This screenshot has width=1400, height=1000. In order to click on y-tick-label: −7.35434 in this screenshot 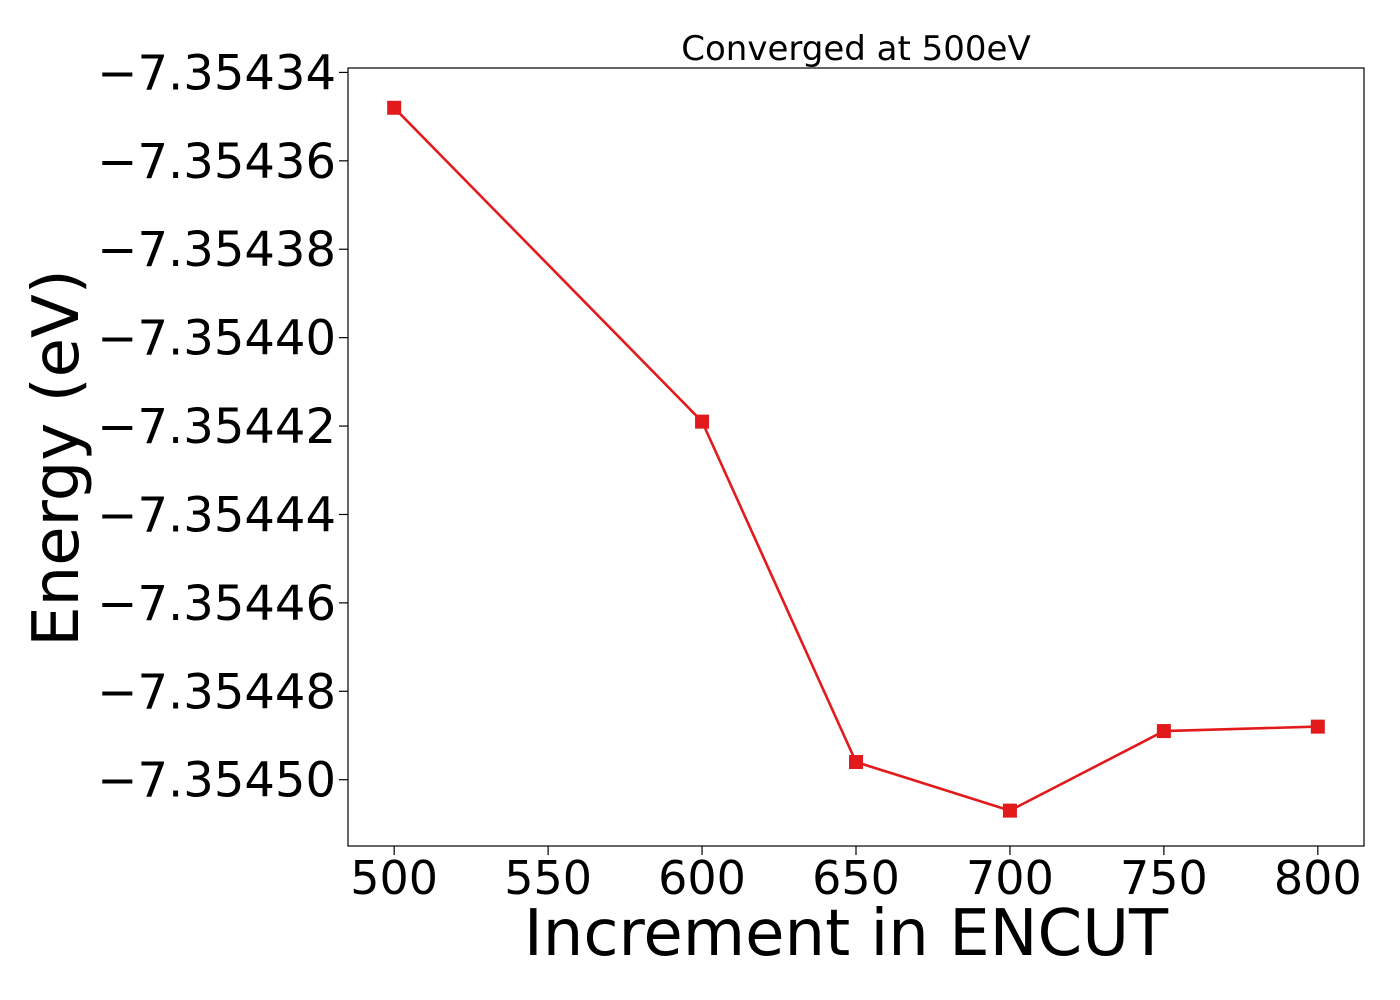, I will do `click(216, 73)`.